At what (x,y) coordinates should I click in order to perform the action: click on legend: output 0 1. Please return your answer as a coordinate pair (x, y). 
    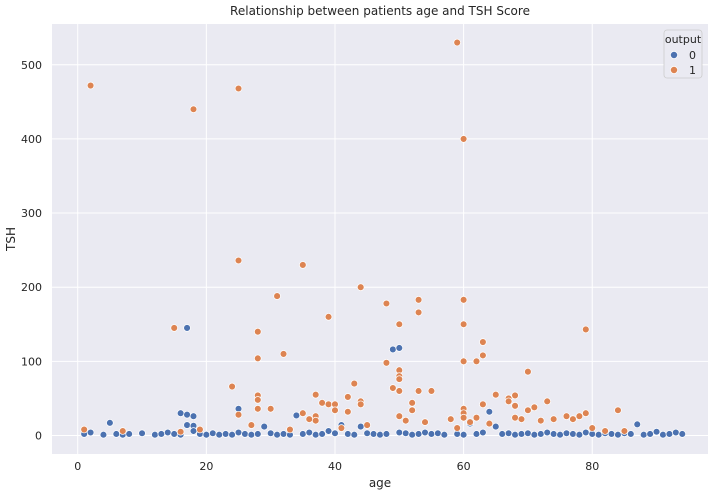
    Looking at the image, I should click on (683, 54).